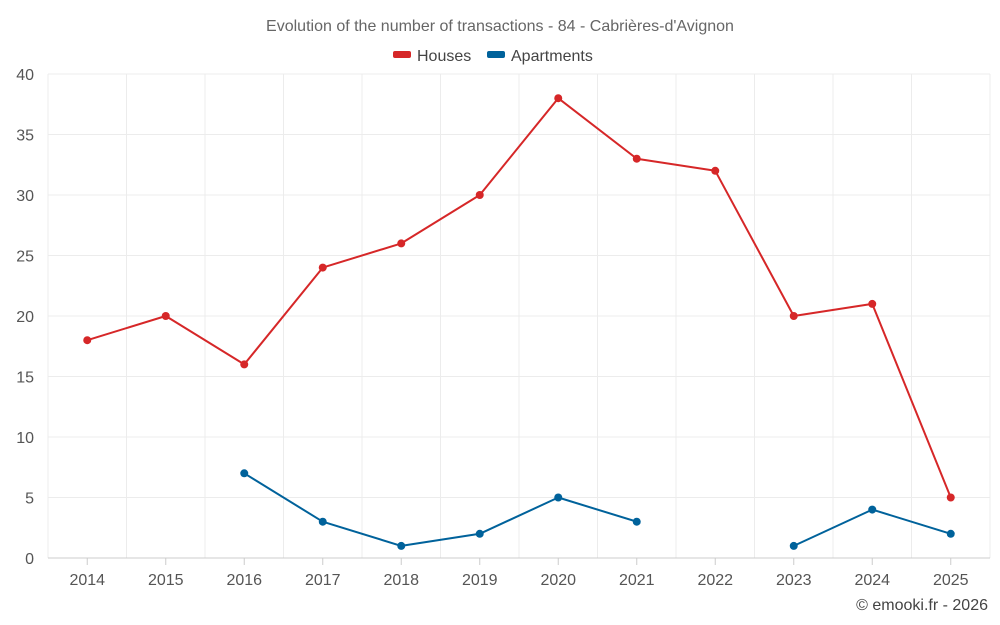  I want to click on apartments-point-2024, so click(872, 509).